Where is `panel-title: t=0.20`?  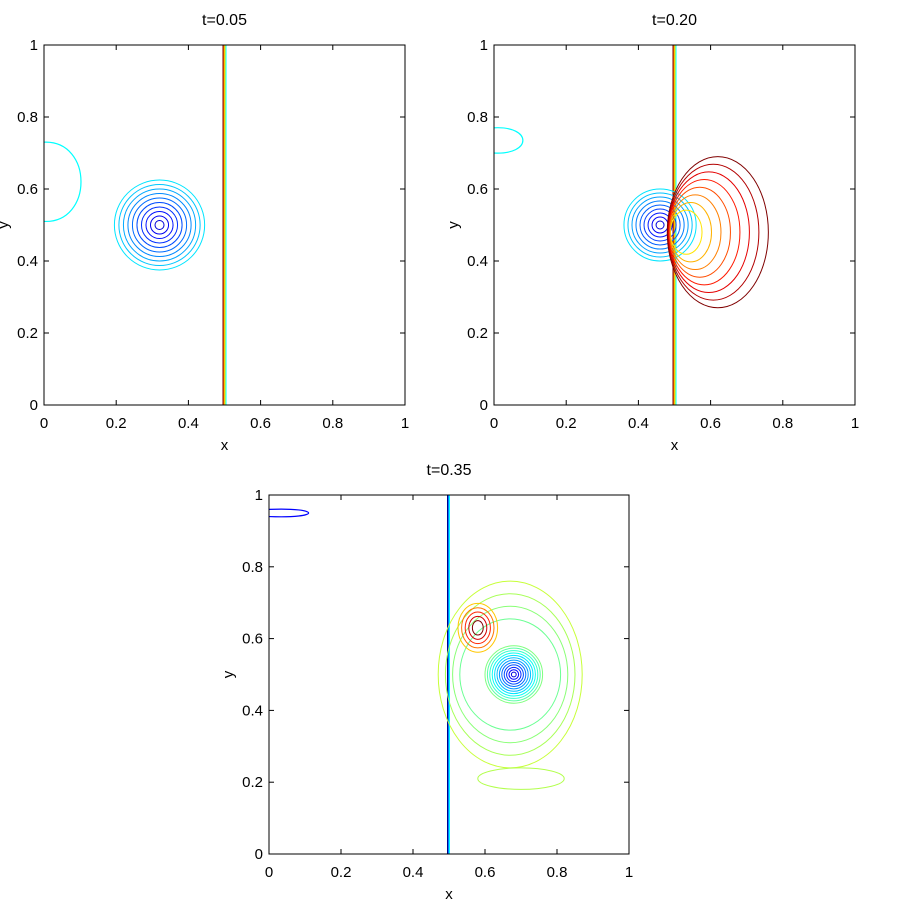 panel-title: t=0.20 is located at coordinates (674, 20).